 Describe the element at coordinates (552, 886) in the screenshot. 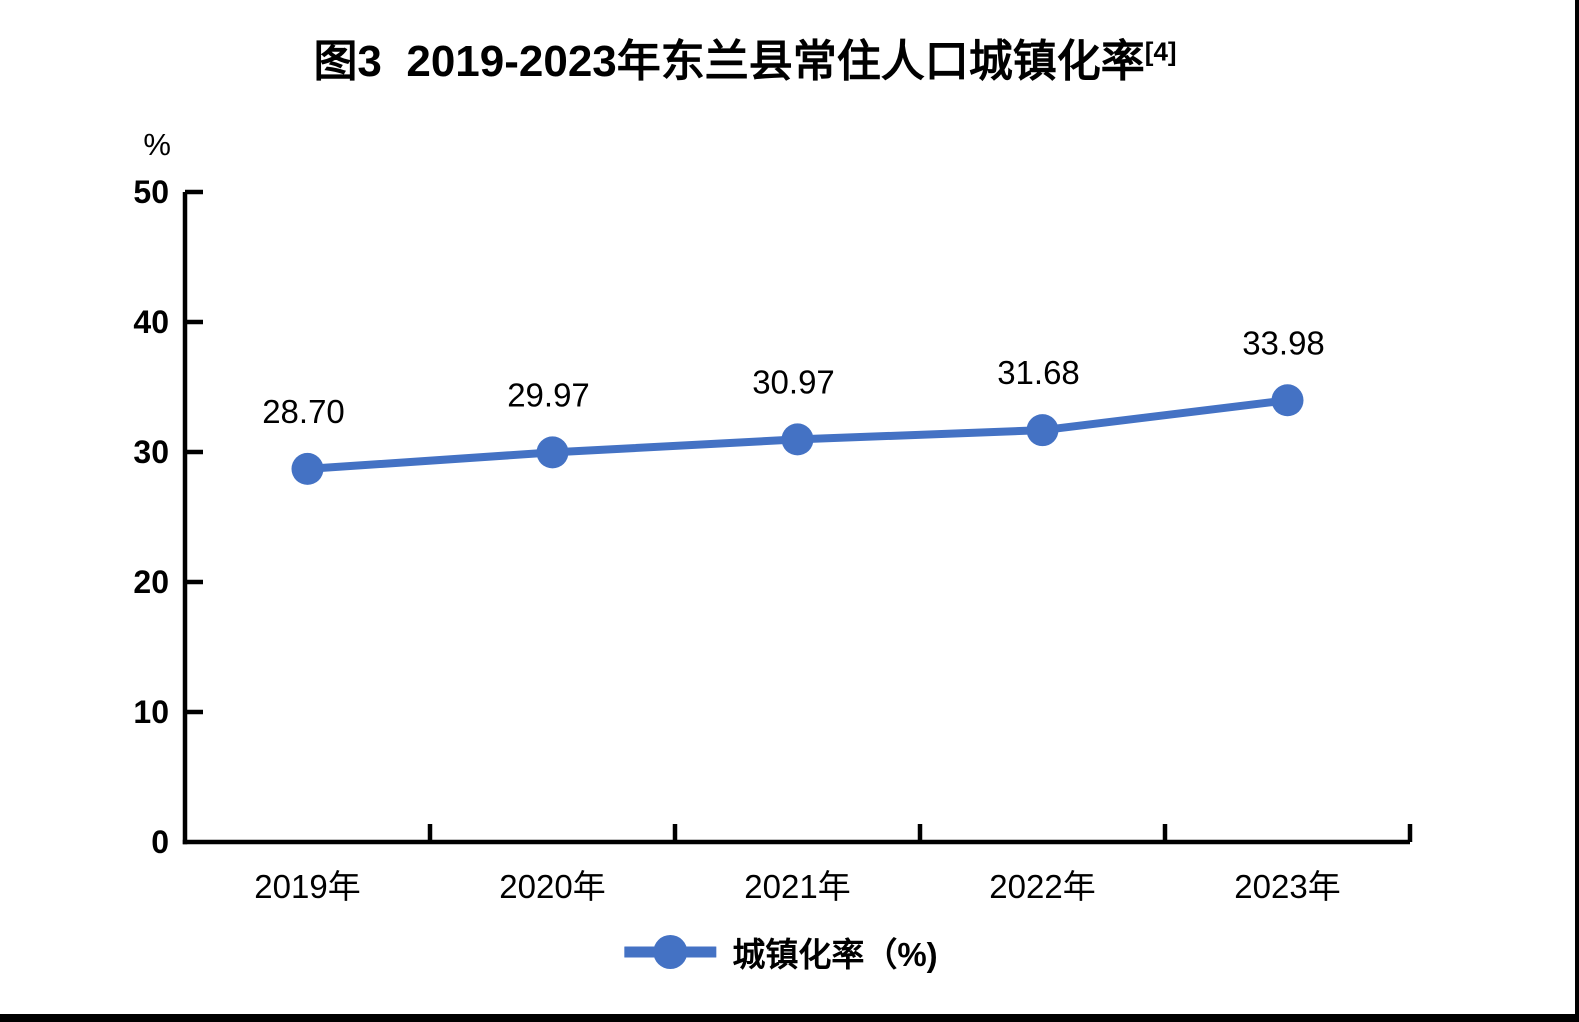

I see `x-axis-category-label: 2020年` at that location.